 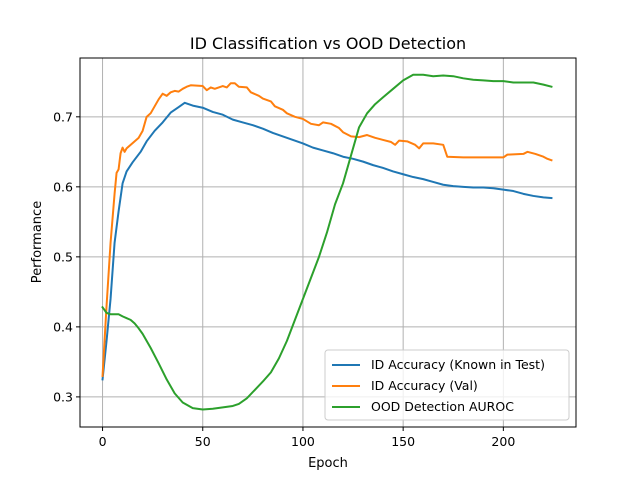 What do you see at coordinates (63, 186) in the screenshot?
I see `y-tick-label: 0.6` at bounding box center [63, 186].